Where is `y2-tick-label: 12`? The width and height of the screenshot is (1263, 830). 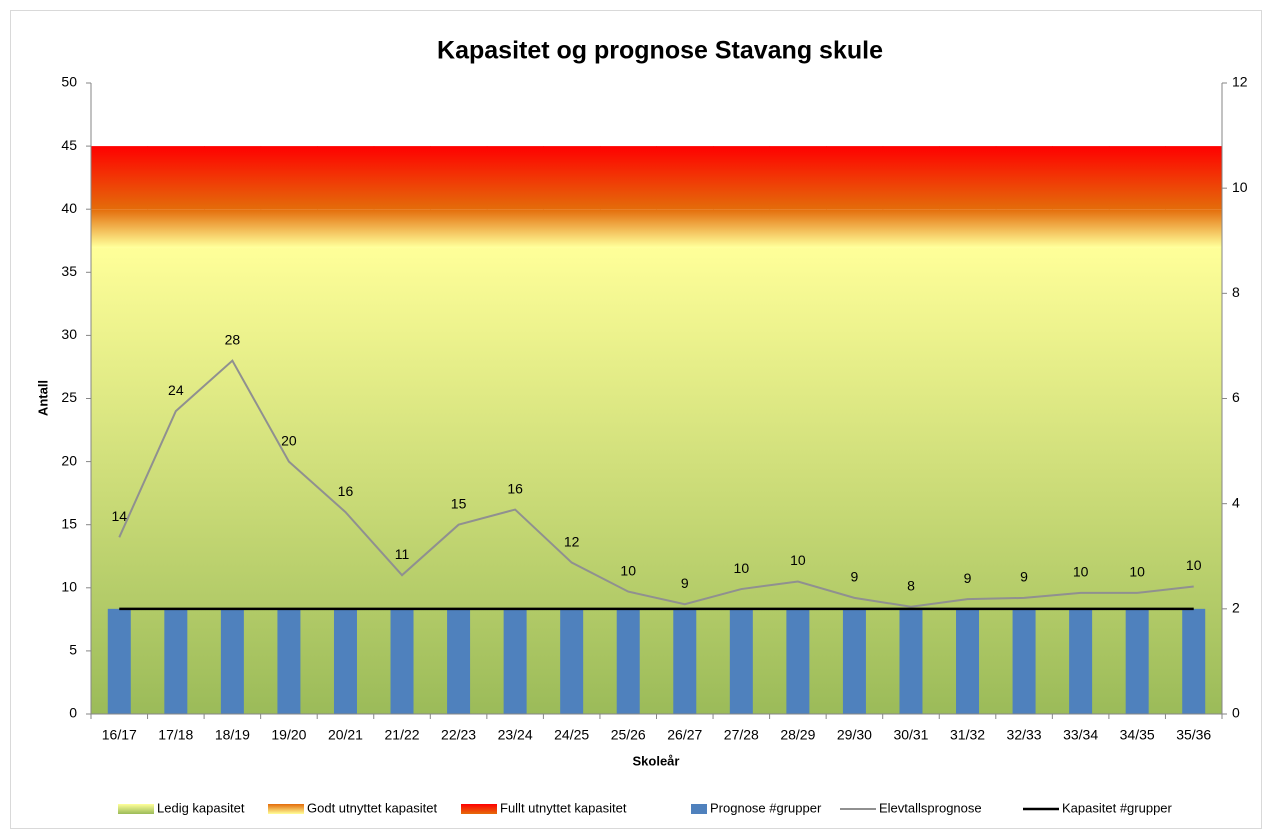 y2-tick-label: 12 is located at coordinates (1240, 82).